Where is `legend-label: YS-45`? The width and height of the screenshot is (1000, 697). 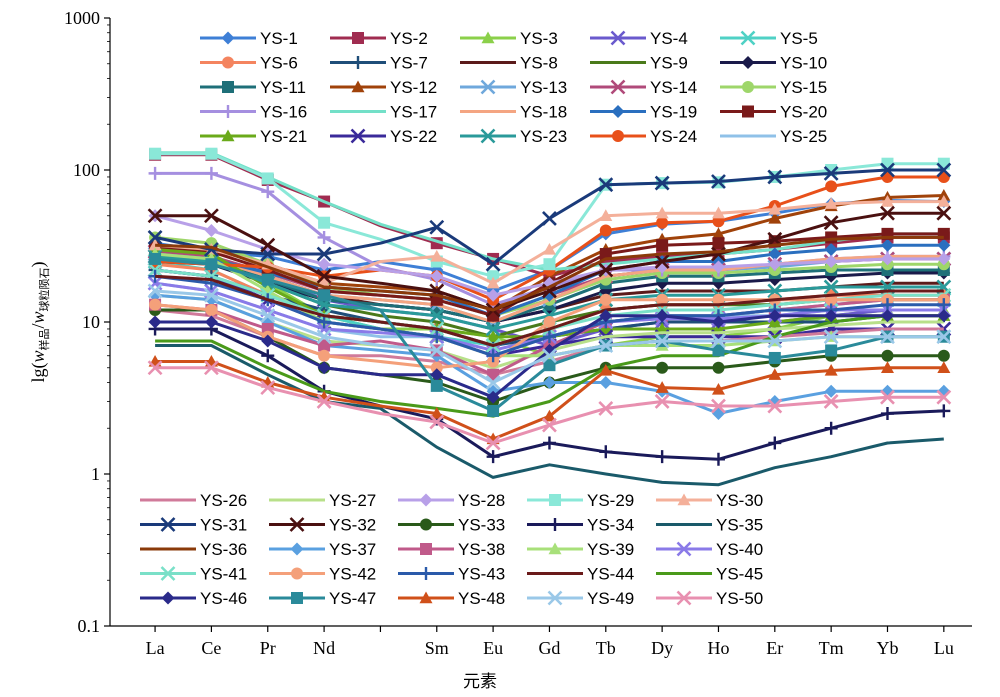 legend-label: YS-45 is located at coordinates (739, 574).